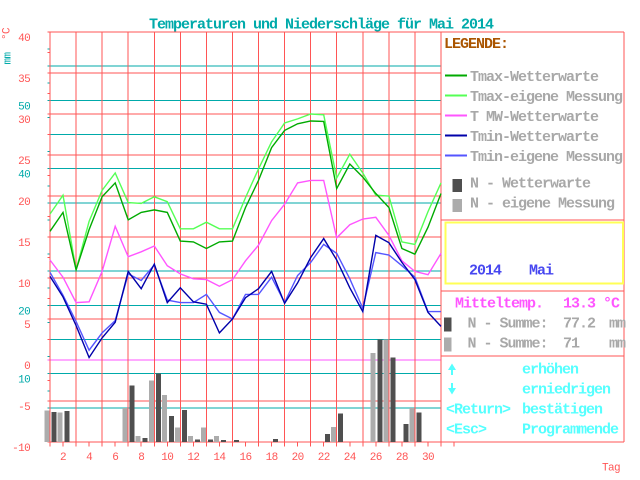 The height and width of the screenshot is (480, 640). I want to click on svg-text: 24, so click(350, 458).